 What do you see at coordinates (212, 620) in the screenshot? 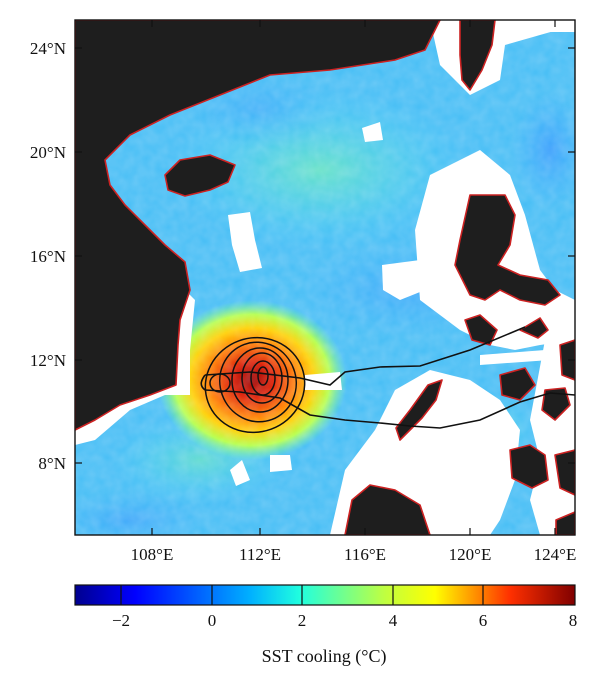
I see `colorbar-tick-0: 0` at bounding box center [212, 620].